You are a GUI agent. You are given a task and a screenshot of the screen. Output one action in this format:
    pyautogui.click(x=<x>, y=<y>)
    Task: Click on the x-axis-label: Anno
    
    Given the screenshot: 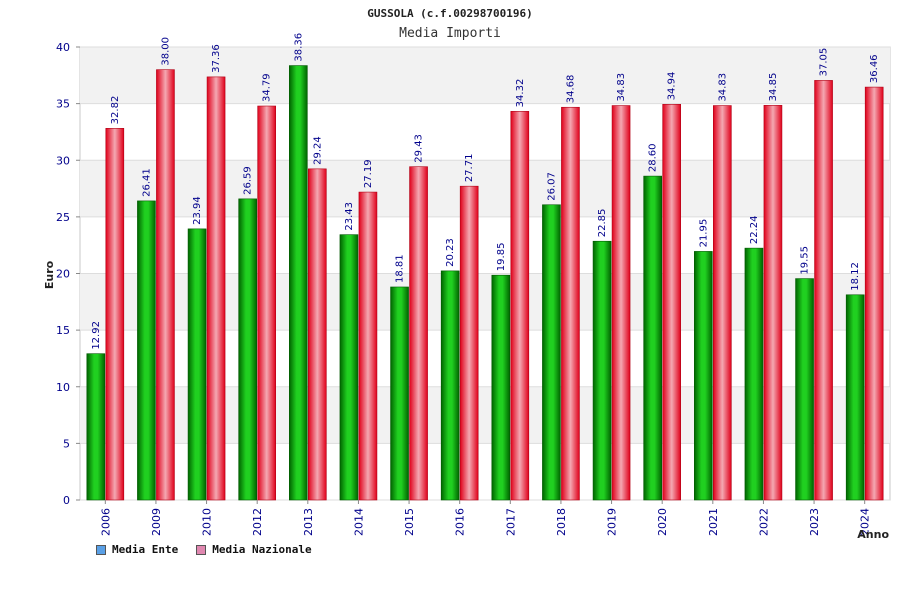 What is the action you would take?
    pyautogui.click(x=873, y=534)
    